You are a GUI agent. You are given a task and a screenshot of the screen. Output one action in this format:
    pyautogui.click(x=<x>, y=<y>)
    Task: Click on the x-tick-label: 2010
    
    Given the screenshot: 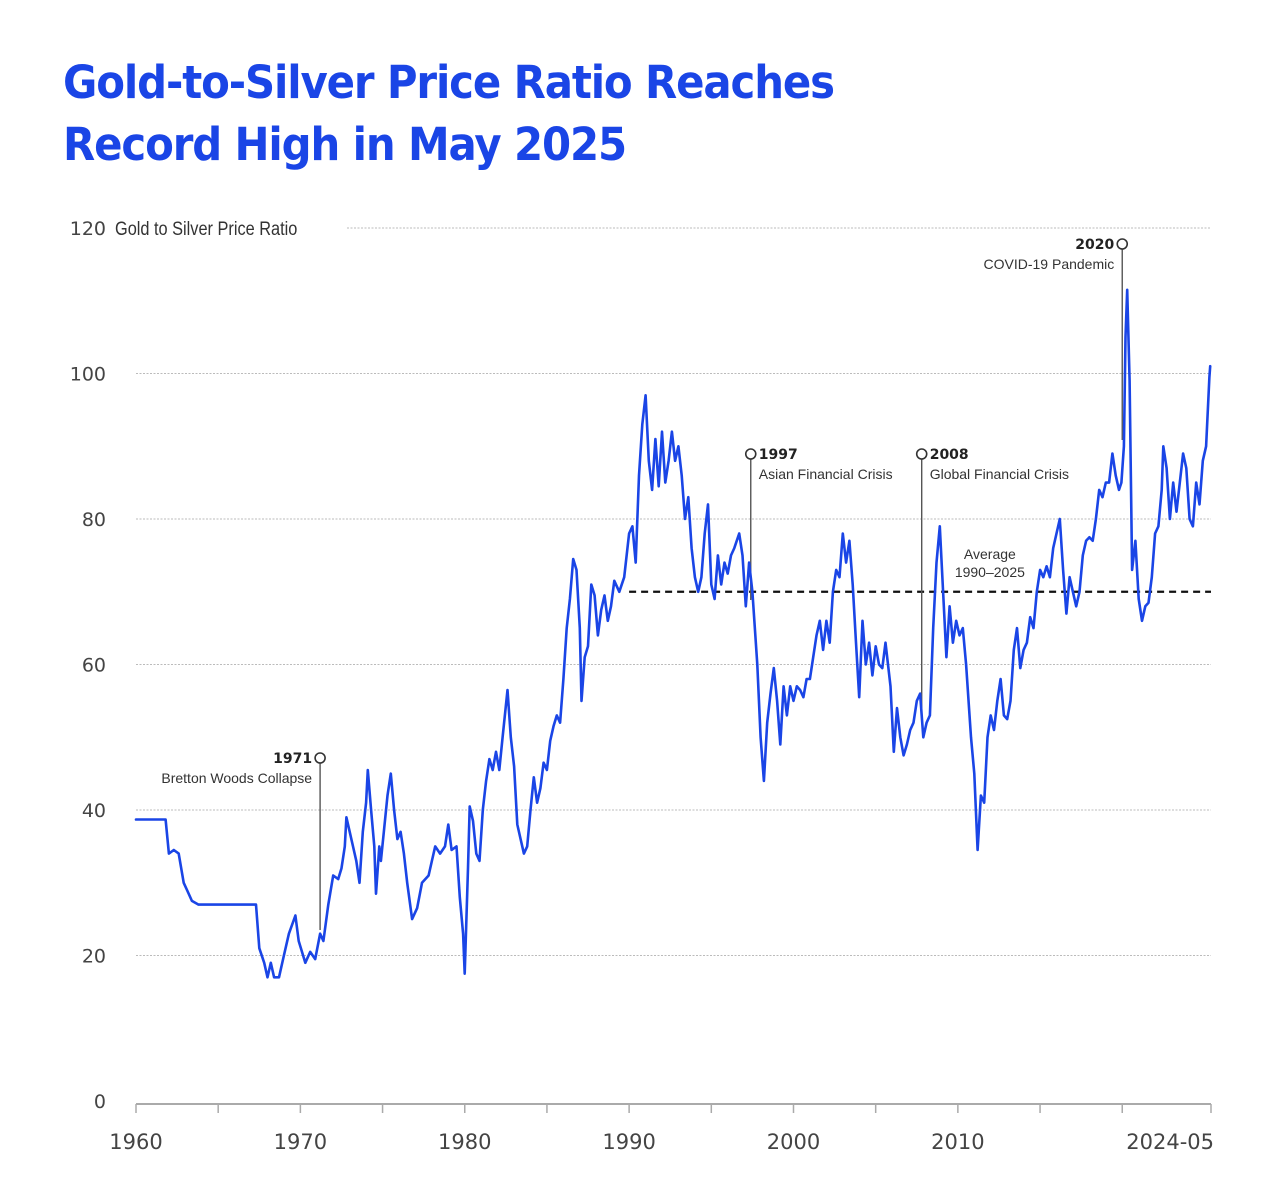 What is the action you would take?
    pyautogui.click(x=957, y=1142)
    